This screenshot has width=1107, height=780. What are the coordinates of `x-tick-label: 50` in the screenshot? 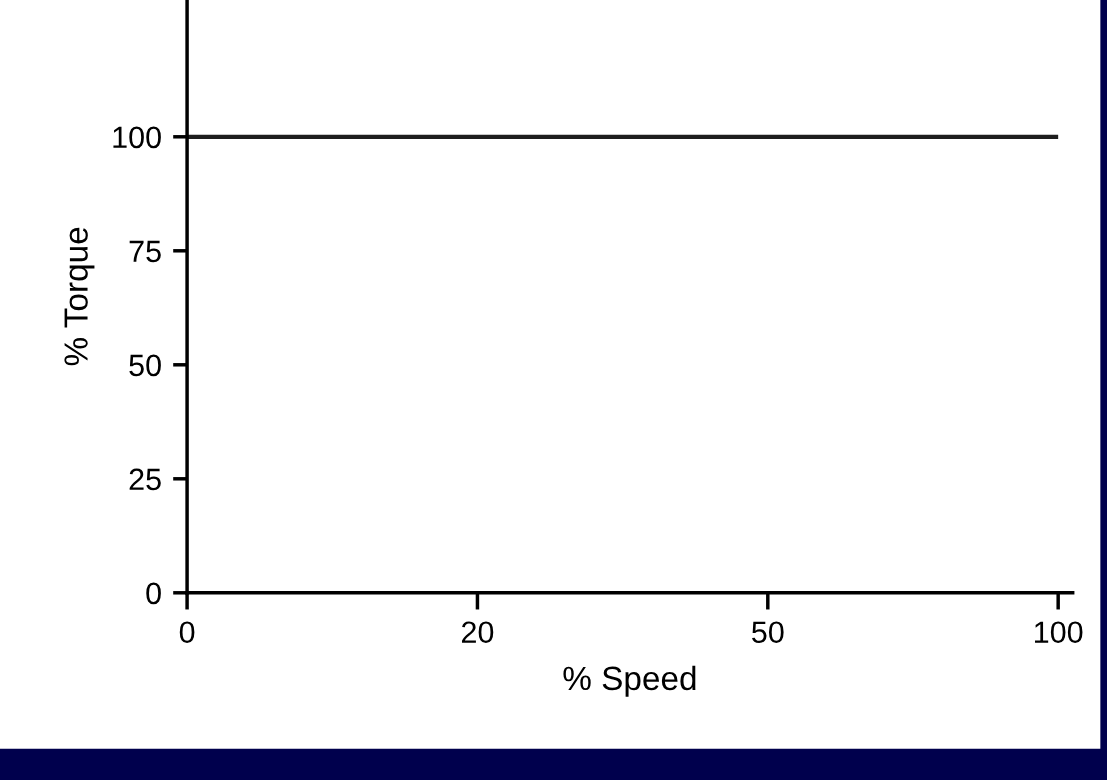 It's located at (768, 632).